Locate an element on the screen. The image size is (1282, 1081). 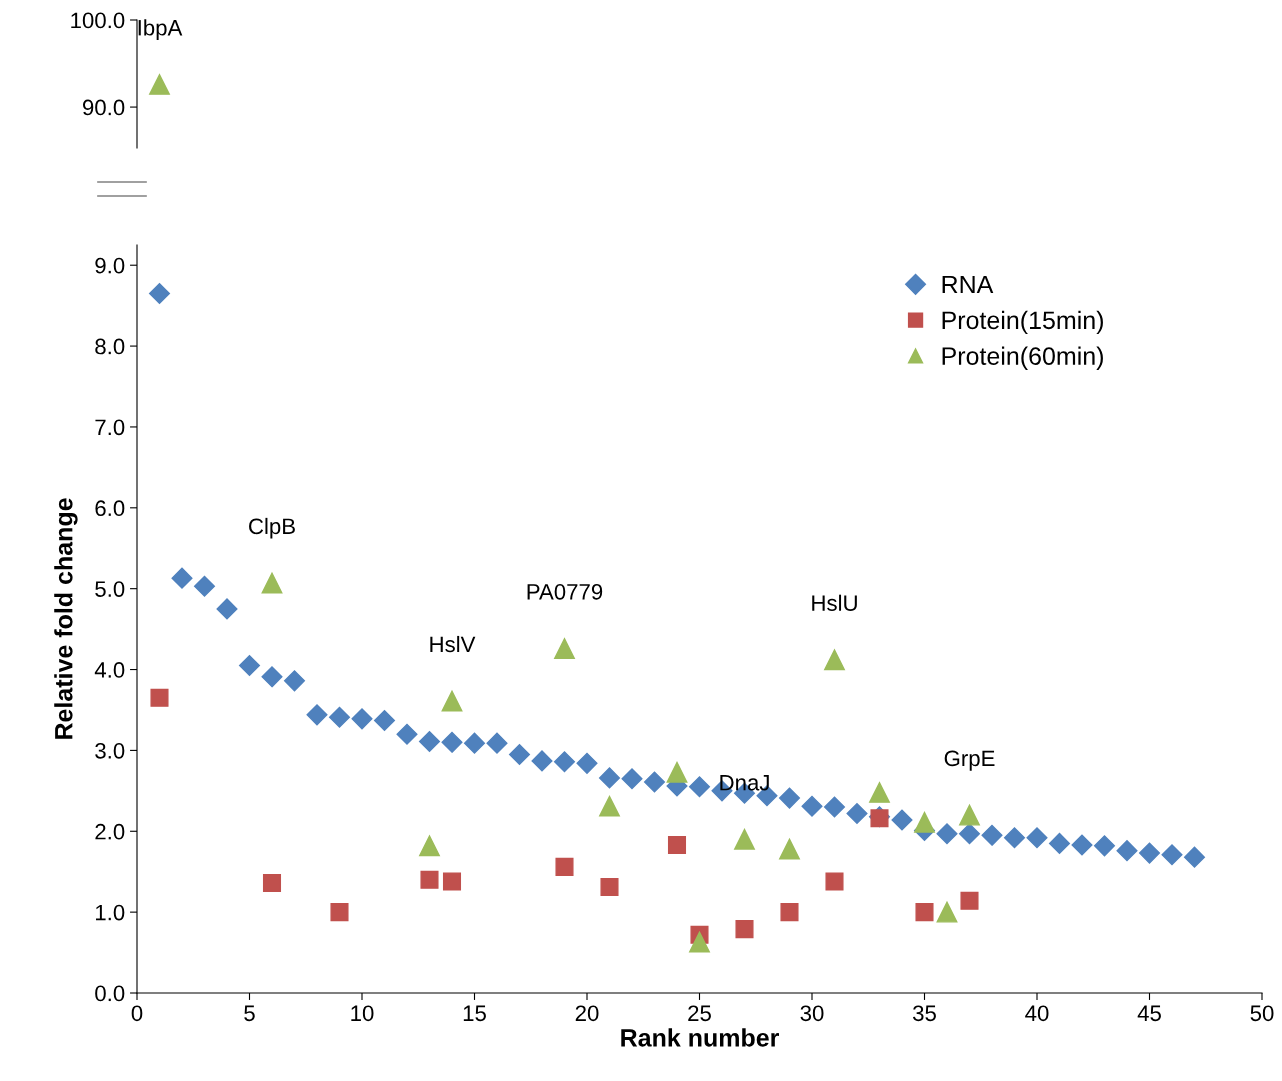
x-tick-label: 35 is located at coordinates (924, 1013).